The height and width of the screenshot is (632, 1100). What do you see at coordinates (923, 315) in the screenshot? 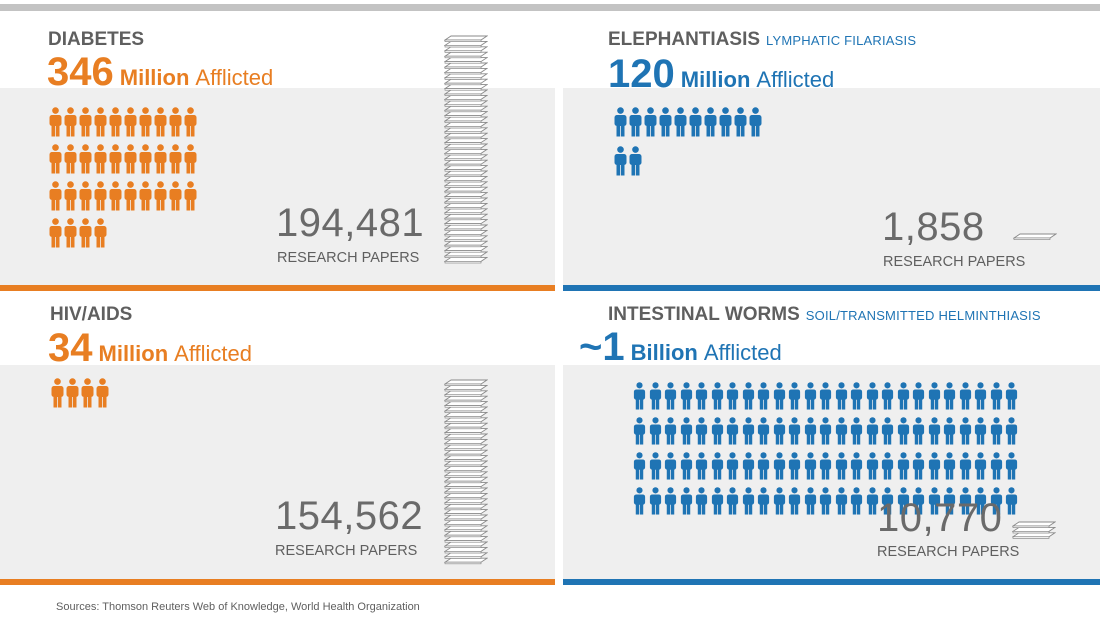
I see `disease-subtitle: SOIL/TRANSMITTED HELMINTHIASIS` at bounding box center [923, 315].